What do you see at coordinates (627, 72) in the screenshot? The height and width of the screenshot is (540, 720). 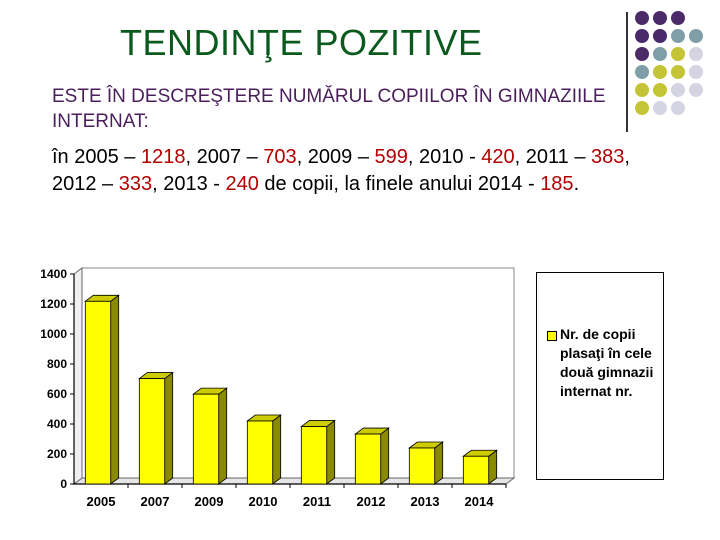 I see `decor-divider` at bounding box center [627, 72].